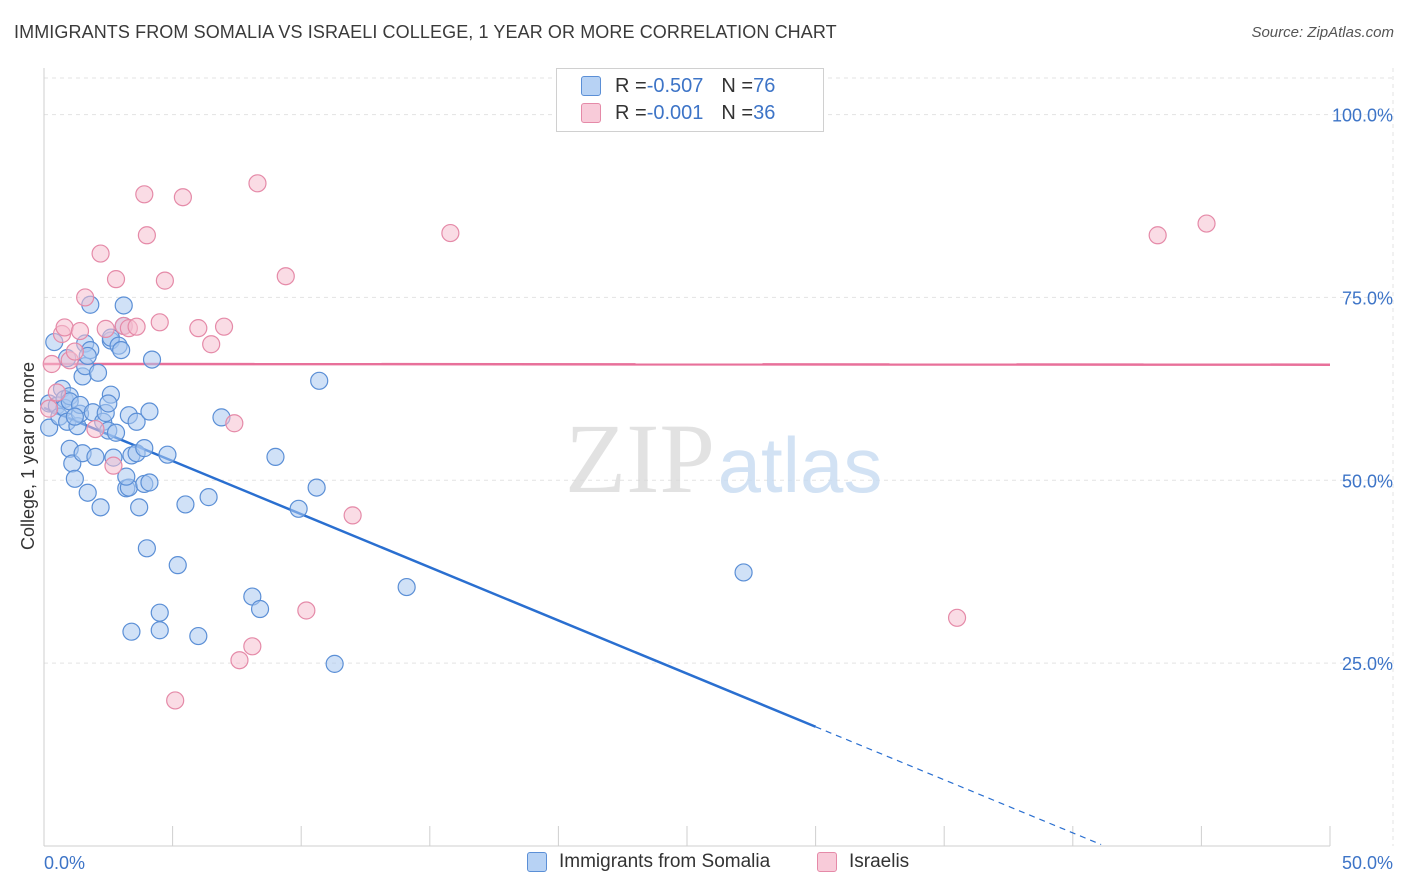  I want to click on legend-r-value: -0.507, so click(675, 85).